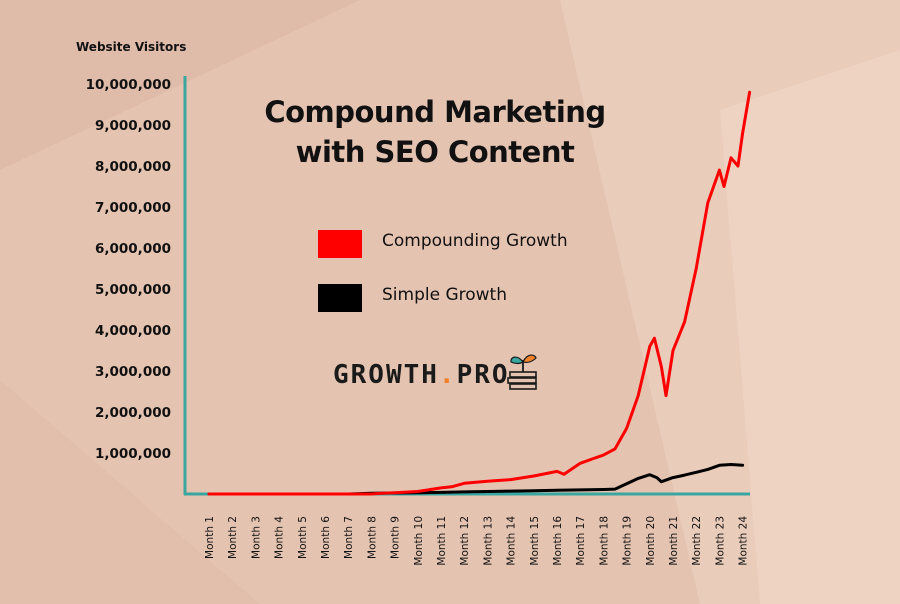  Describe the element at coordinates (475, 241) in the screenshot. I see `legend-label-compounding: Compounding Growth` at that location.